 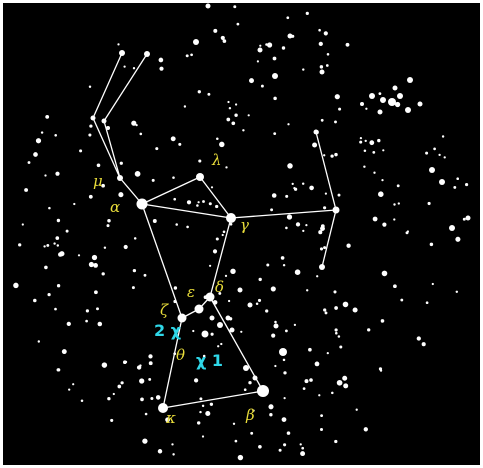 What do you see at coordinates (182, 318) in the screenshot?
I see `star-zeta` at bounding box center [182, 318].